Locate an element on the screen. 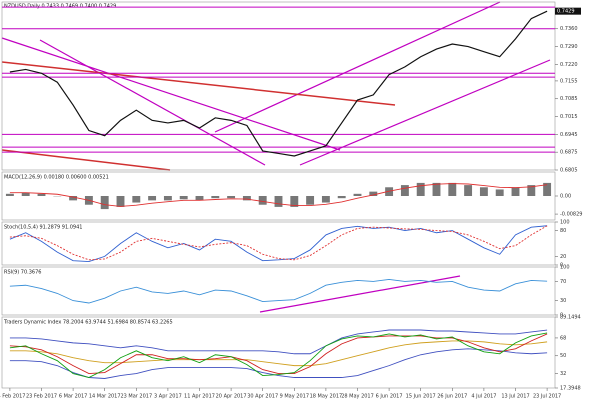 The height and width of the screenshot is (402, 600). x-tick-label: 6 Jun 2017 is located at coordinates (389, 397).